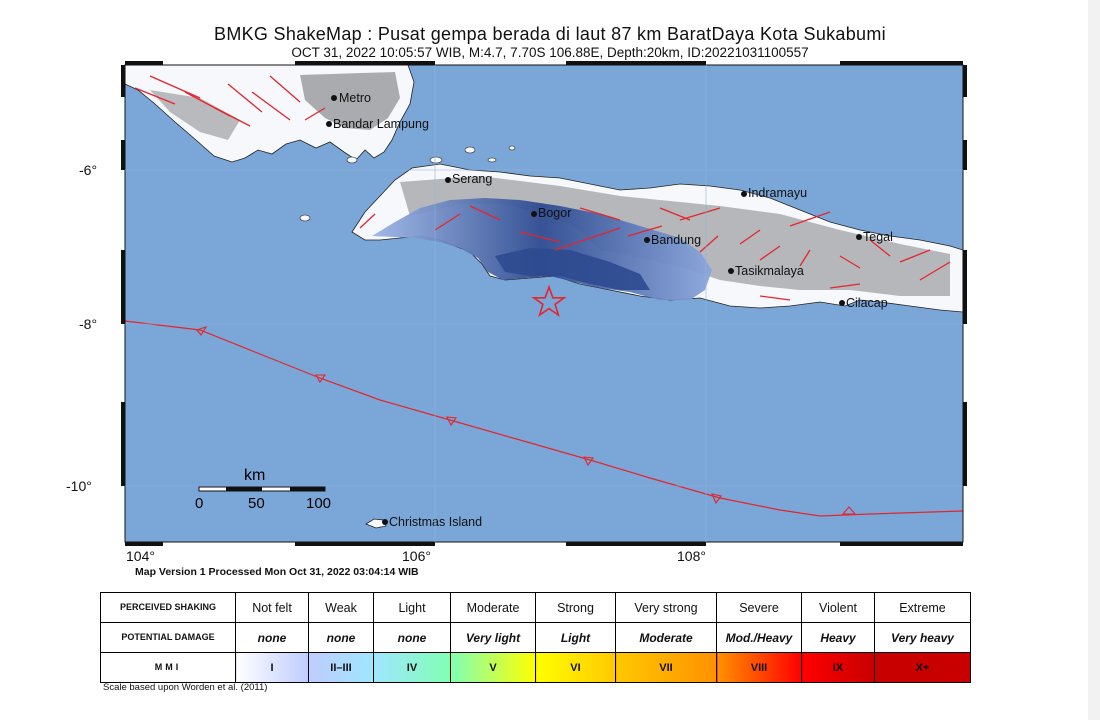 This screenshot has height=720, width=1100. Describe the element at coordinates (472, 179) in the screenshot. I see `city-label-serang: Serang` at that location.